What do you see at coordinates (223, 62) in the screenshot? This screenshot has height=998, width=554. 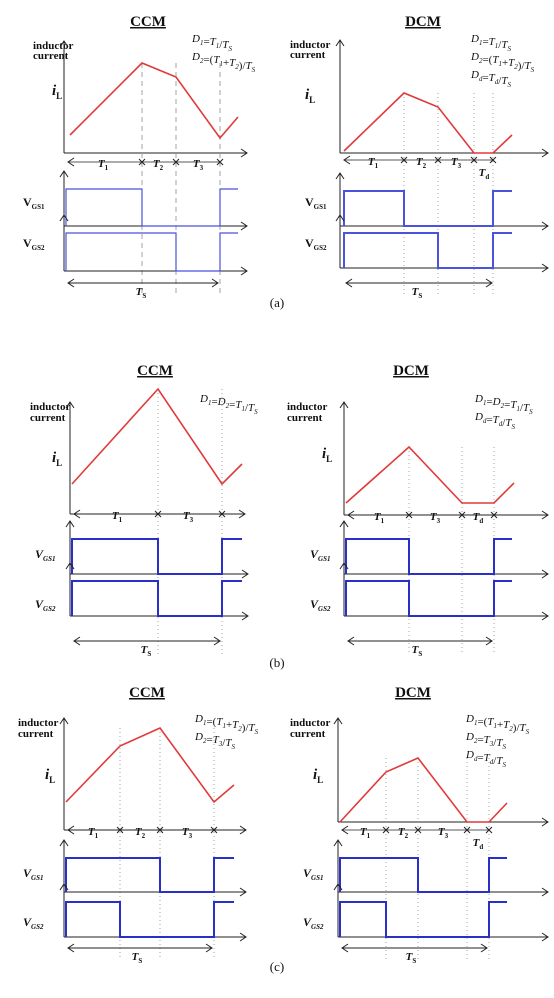 I see `duty-equation: D2=(T1+T2)/TS` at bounding box center [223, 62].